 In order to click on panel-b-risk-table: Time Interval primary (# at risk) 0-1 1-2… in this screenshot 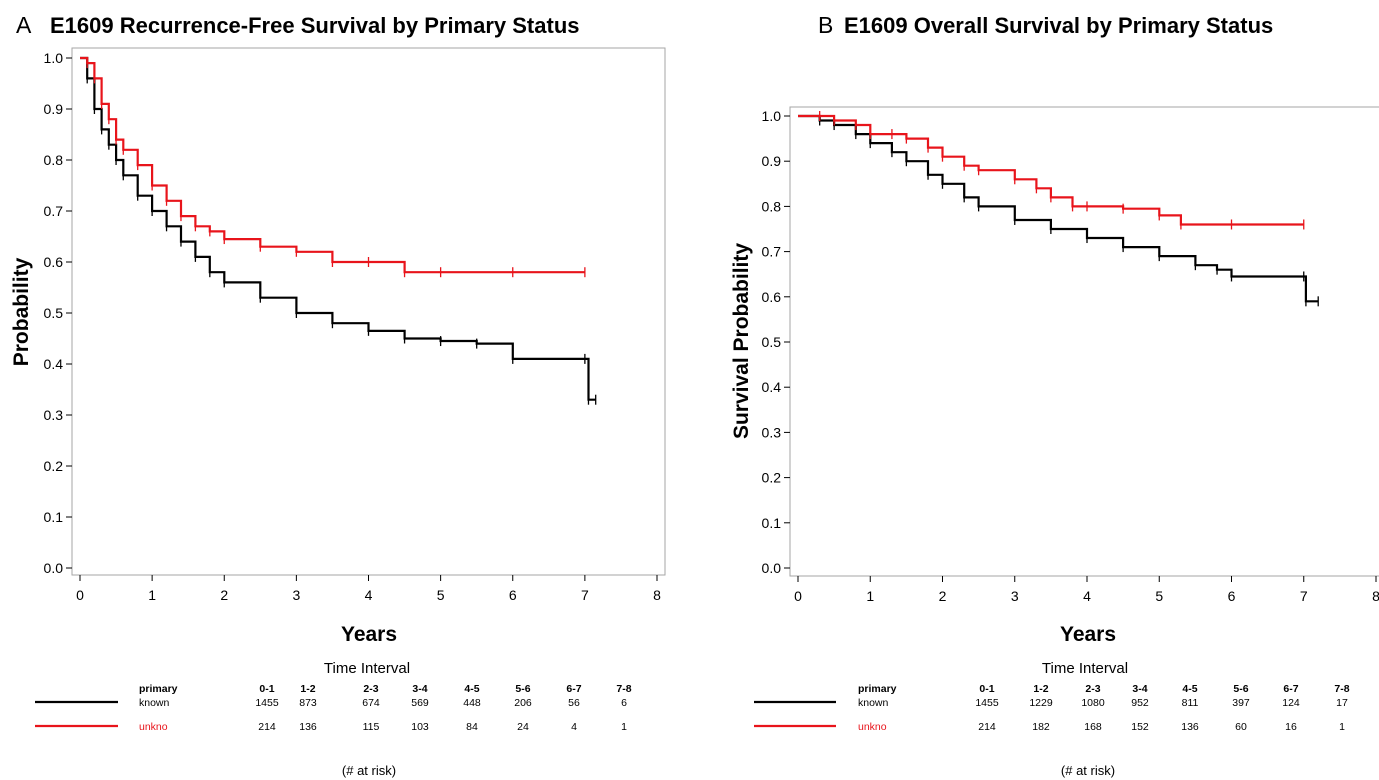, I will do `click(1052, 719)`.